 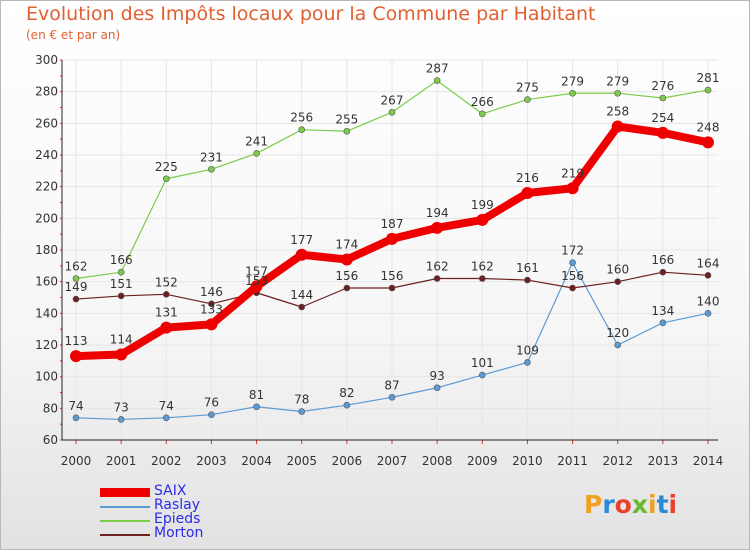 What do you see at coordinates (46, 155) in the screenshot?
I see `y-tick-label: 240` at bounding box center [46, 155].